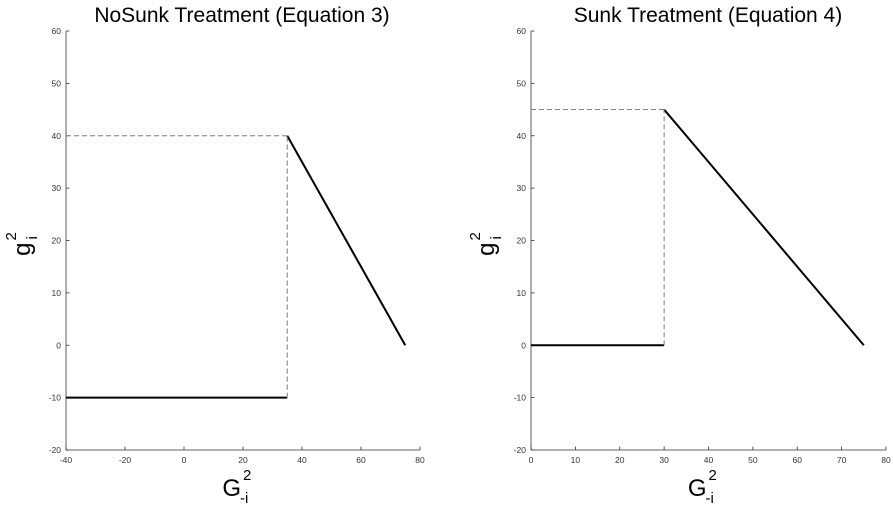  What do you see at coordinates (125, 460) in the screenshot?
I see `x-tick-label: -20` at bounding box center [125, 460].